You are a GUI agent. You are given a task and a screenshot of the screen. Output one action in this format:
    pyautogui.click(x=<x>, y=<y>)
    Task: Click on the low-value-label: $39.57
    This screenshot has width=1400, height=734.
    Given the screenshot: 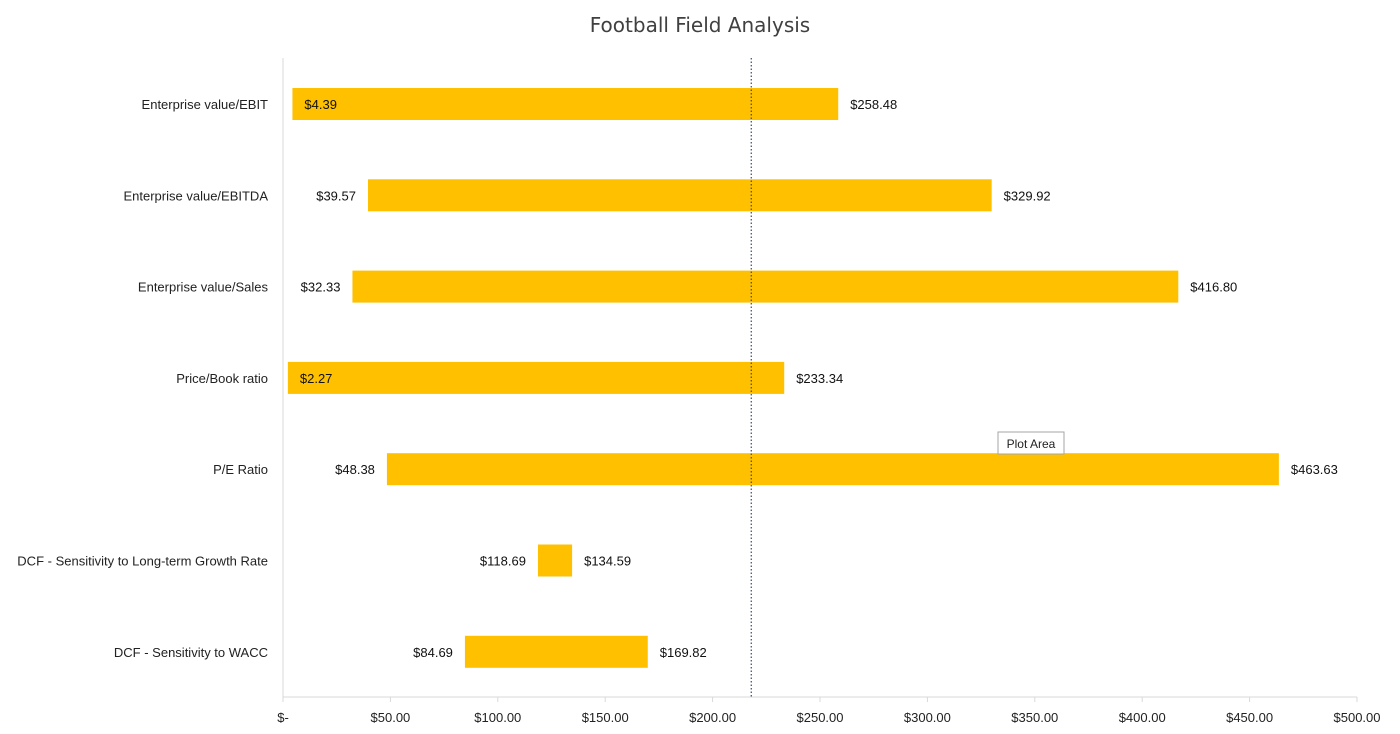 What is the action you would take?
    pyautogui.click(x=336, y=195)
    